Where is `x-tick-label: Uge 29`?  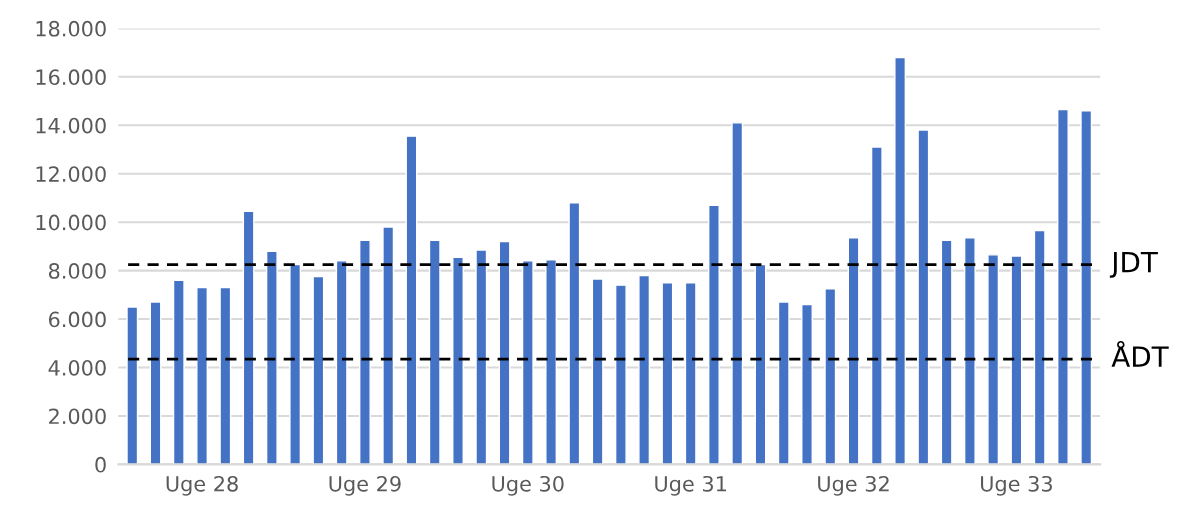
x-tick-label: Uge 29 is located at coordinates (365, 485).